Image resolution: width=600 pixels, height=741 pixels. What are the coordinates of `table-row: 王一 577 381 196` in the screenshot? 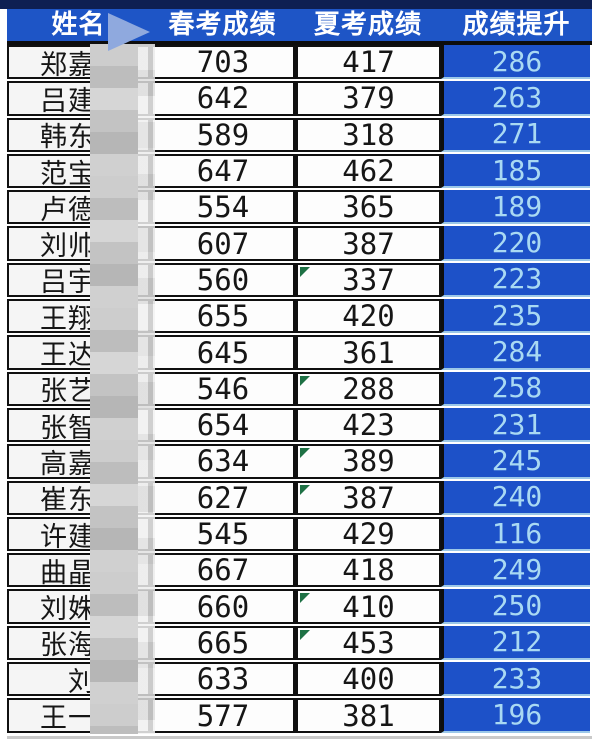 It's located at (299, 716).